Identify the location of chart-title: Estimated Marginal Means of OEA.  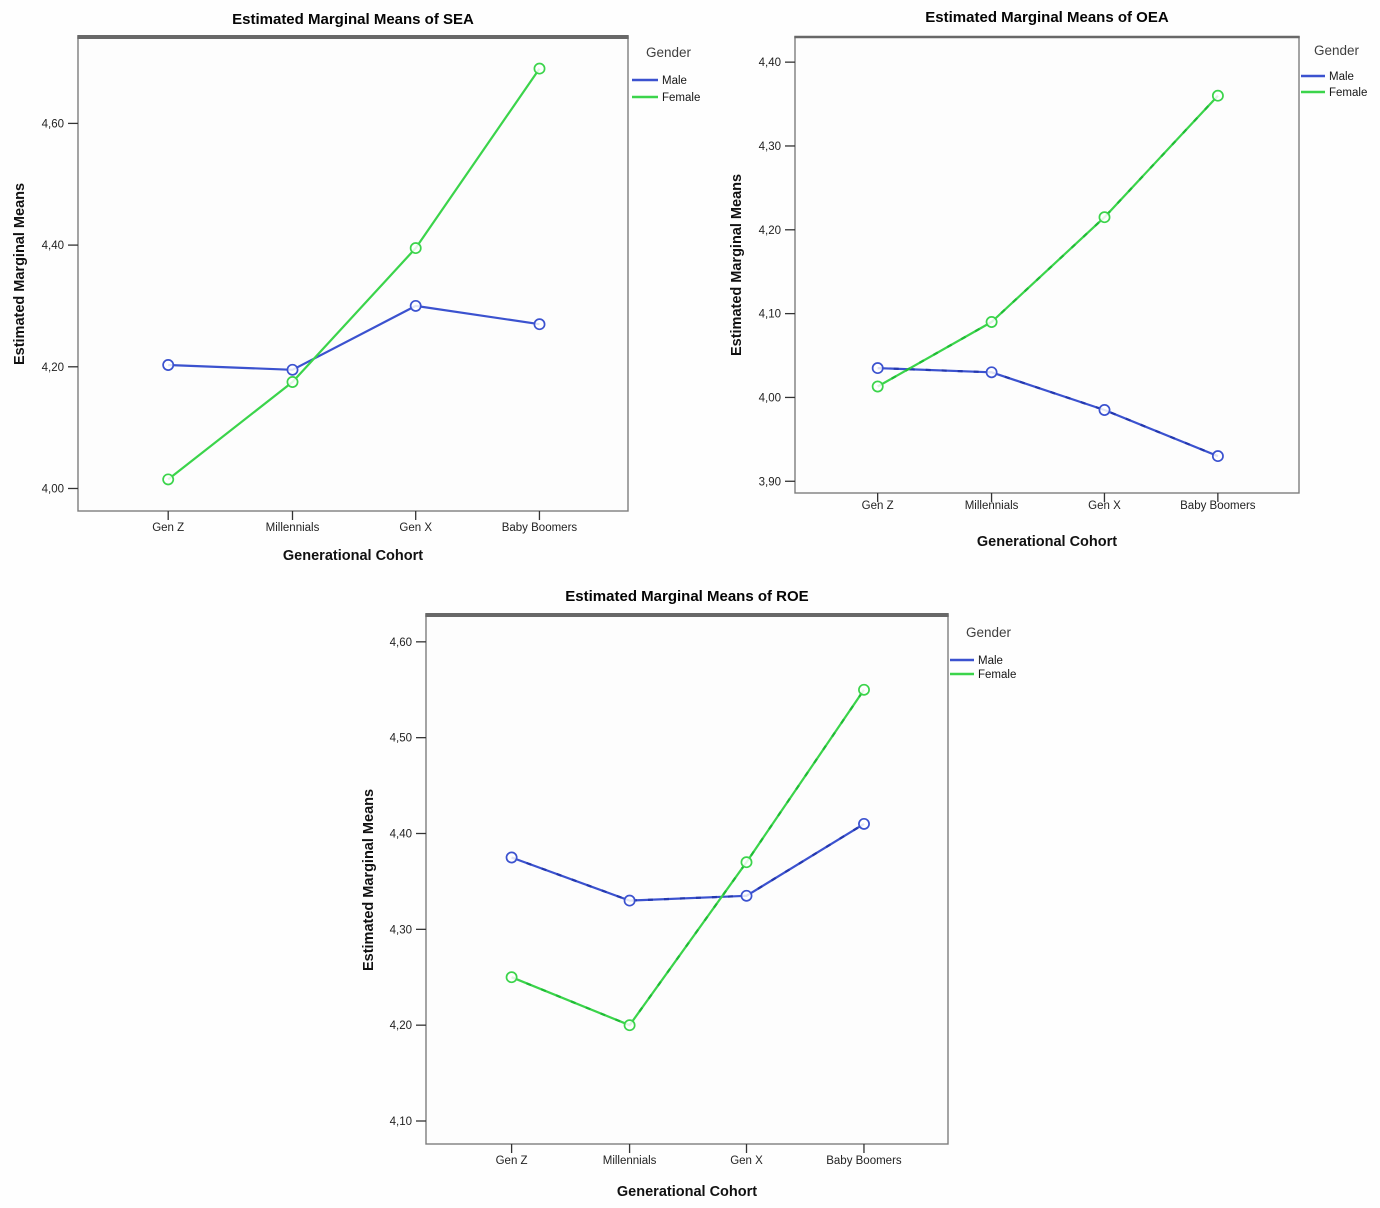
(1047, 17).